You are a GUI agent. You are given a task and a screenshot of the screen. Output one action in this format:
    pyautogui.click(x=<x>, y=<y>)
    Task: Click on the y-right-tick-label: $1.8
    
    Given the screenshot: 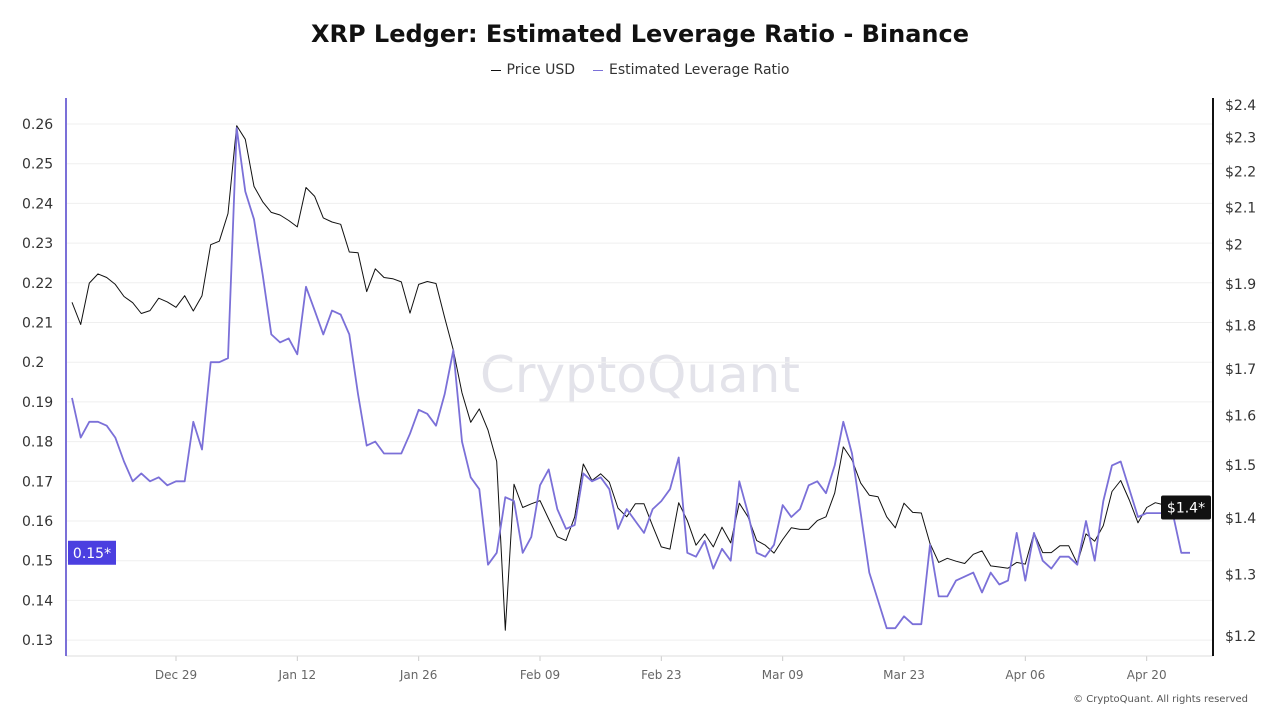 What is the action you would take?
    pyautogui.click(x=1240, y=326)
    